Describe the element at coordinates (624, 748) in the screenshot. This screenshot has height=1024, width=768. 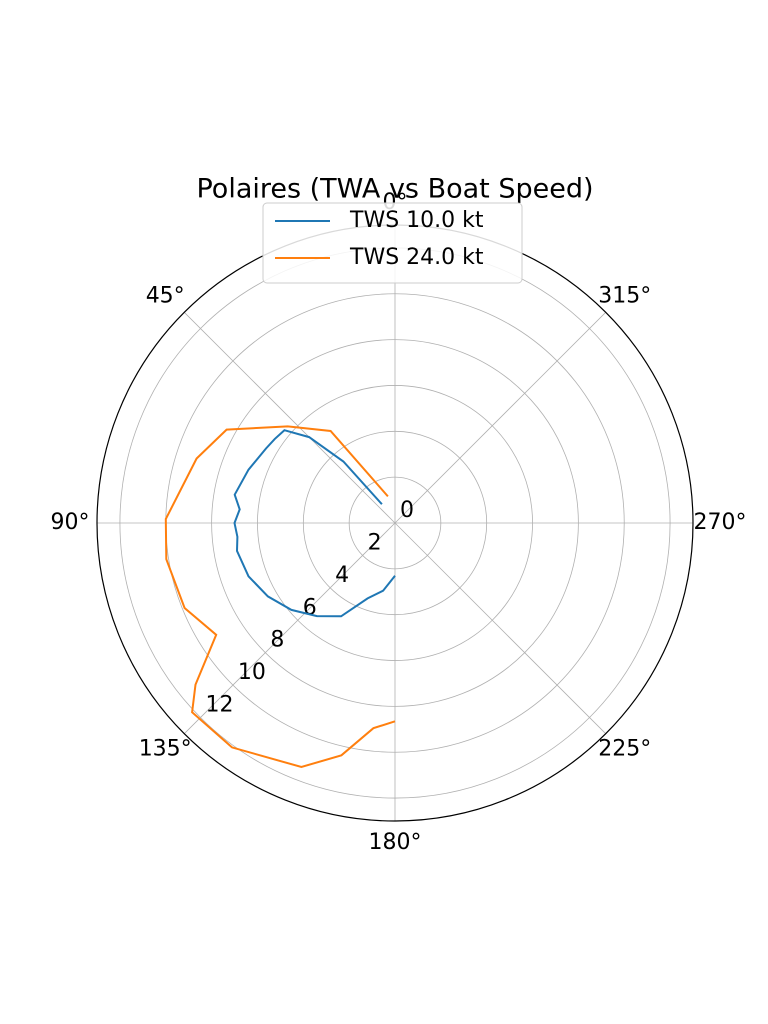
I see `angle-tick-label: 225°` at that location.